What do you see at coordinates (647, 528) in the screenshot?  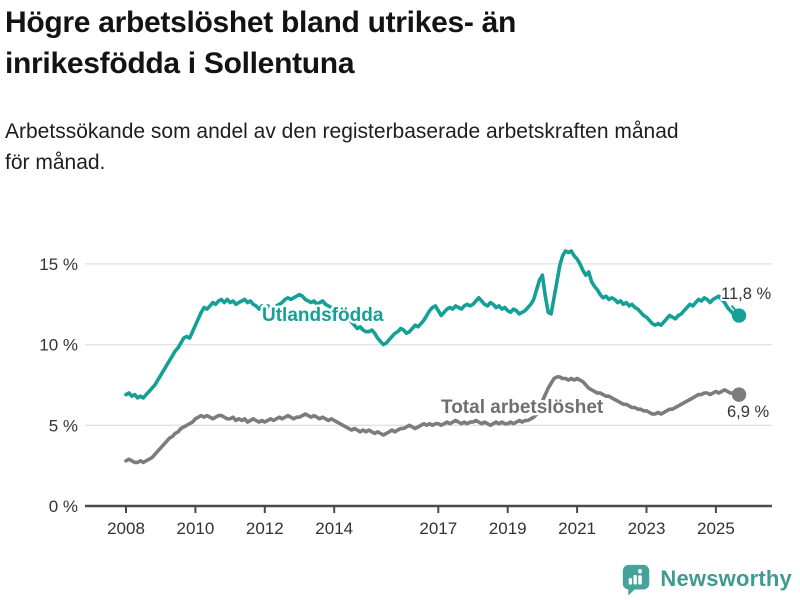 I see `x-axis-label: 2023` at bounding box center [647, 528].